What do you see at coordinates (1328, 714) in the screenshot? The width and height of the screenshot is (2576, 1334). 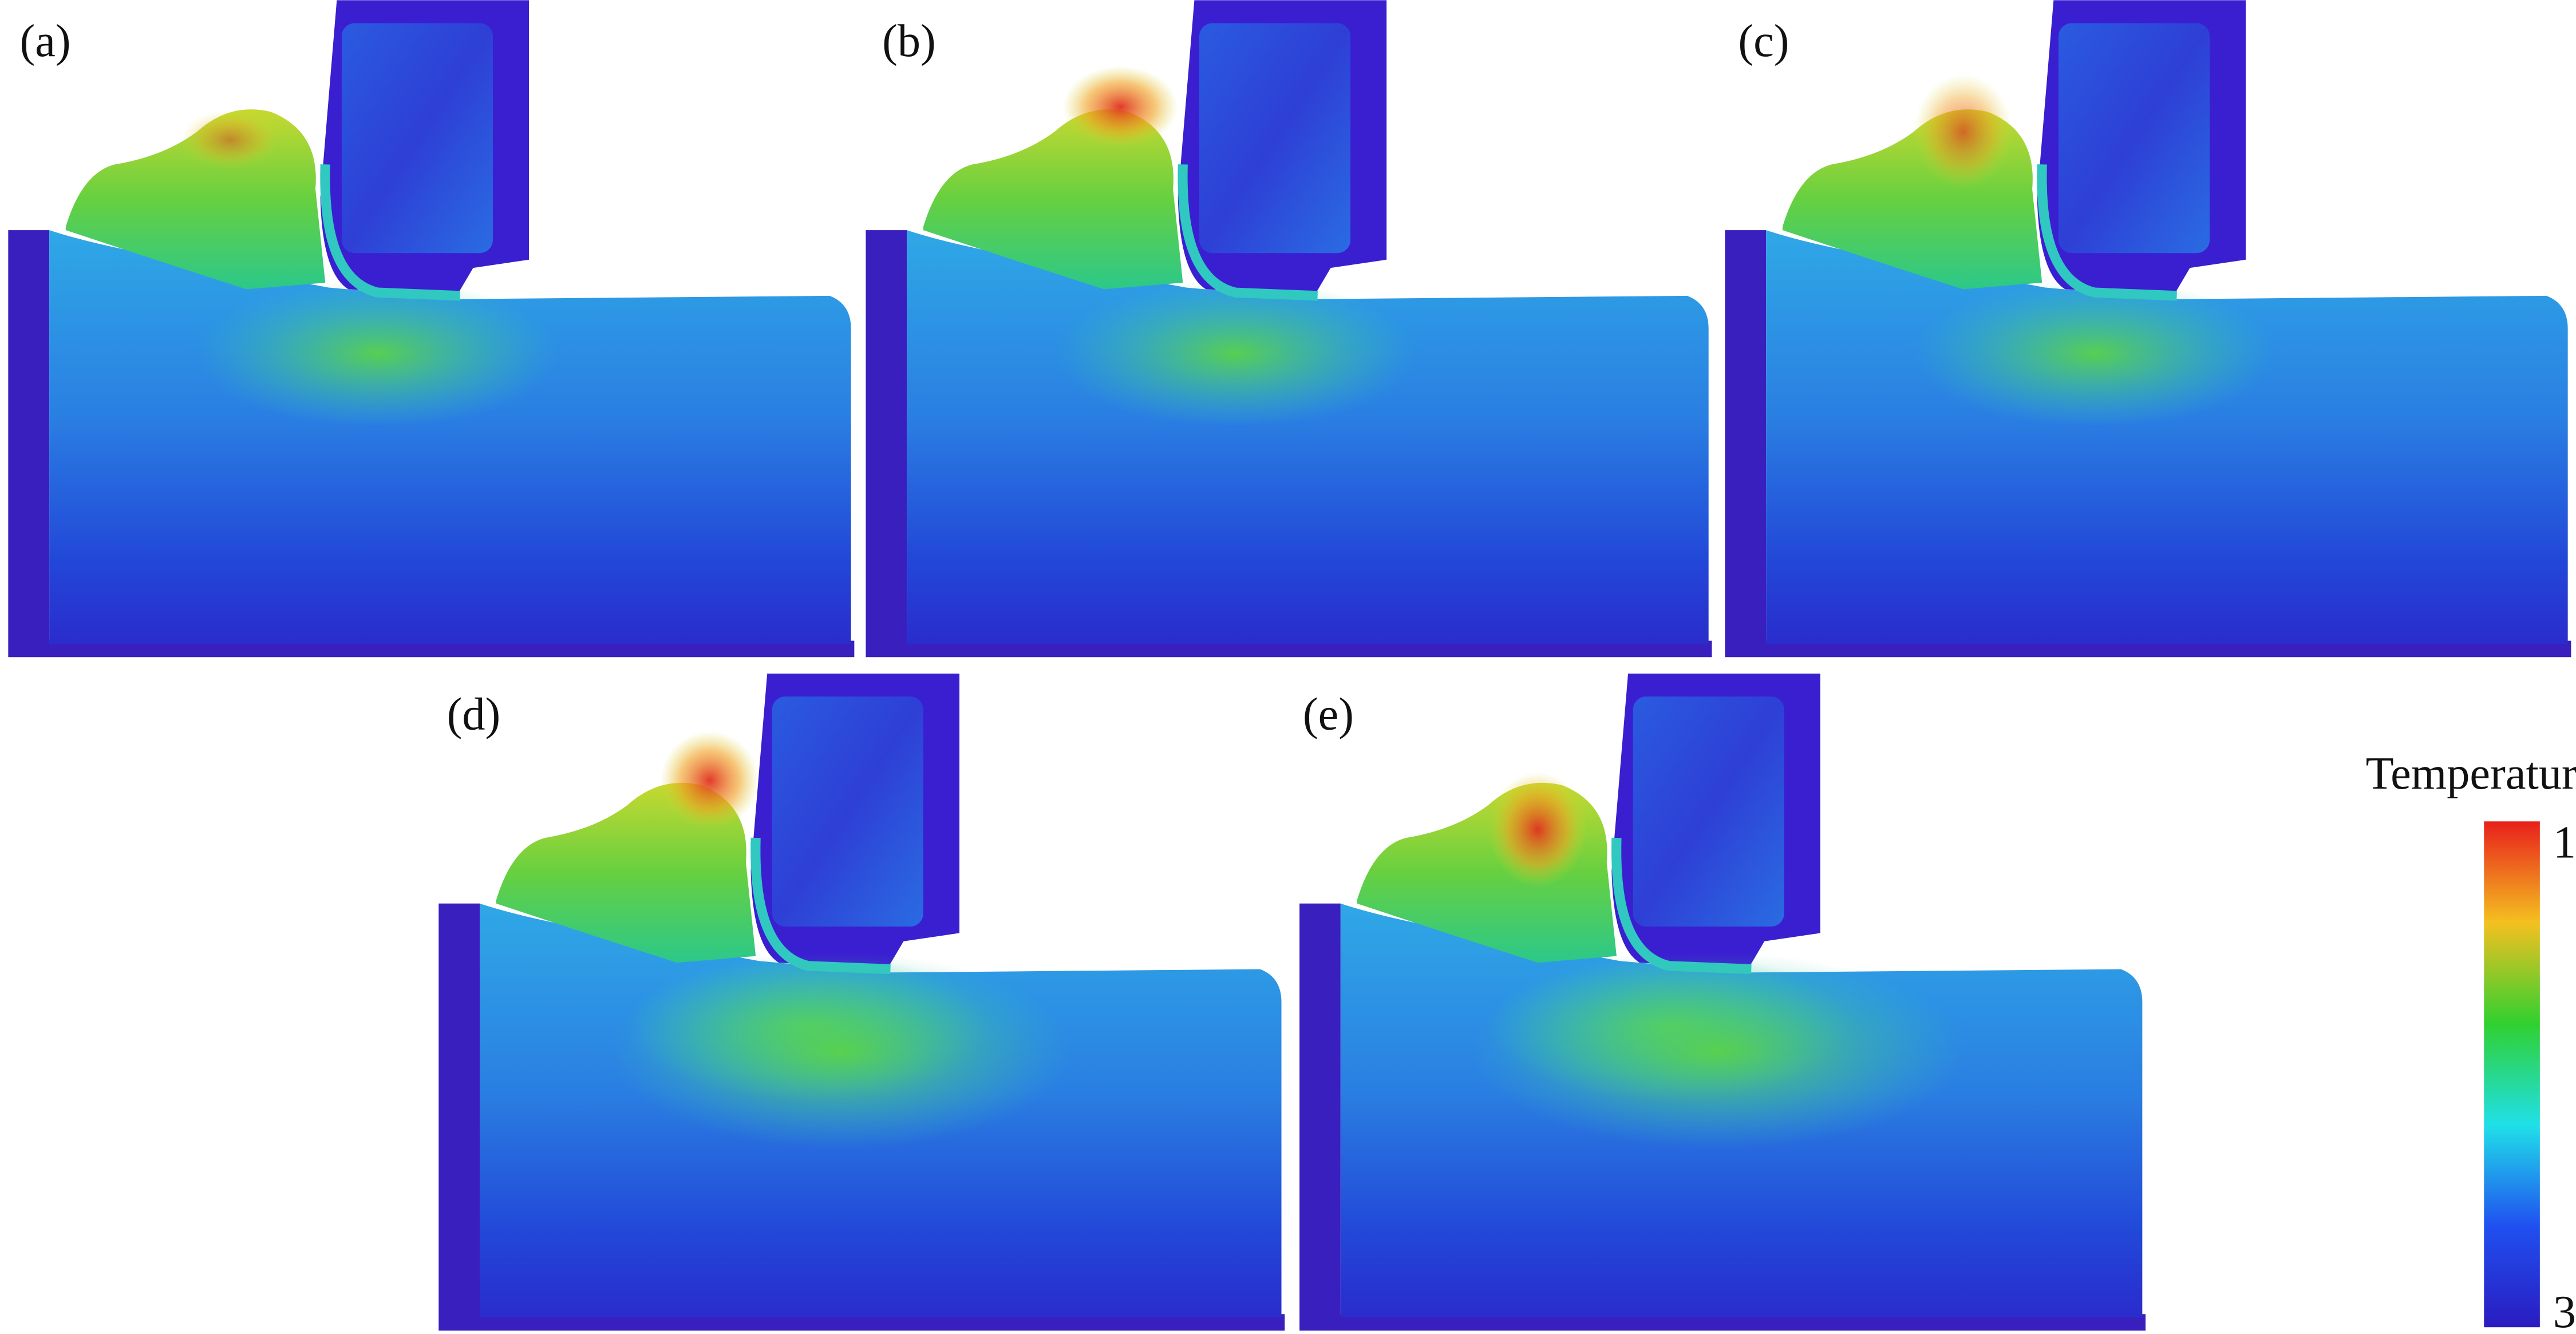 I see `panel-label: (e)` at bounding box center [1328, 714].